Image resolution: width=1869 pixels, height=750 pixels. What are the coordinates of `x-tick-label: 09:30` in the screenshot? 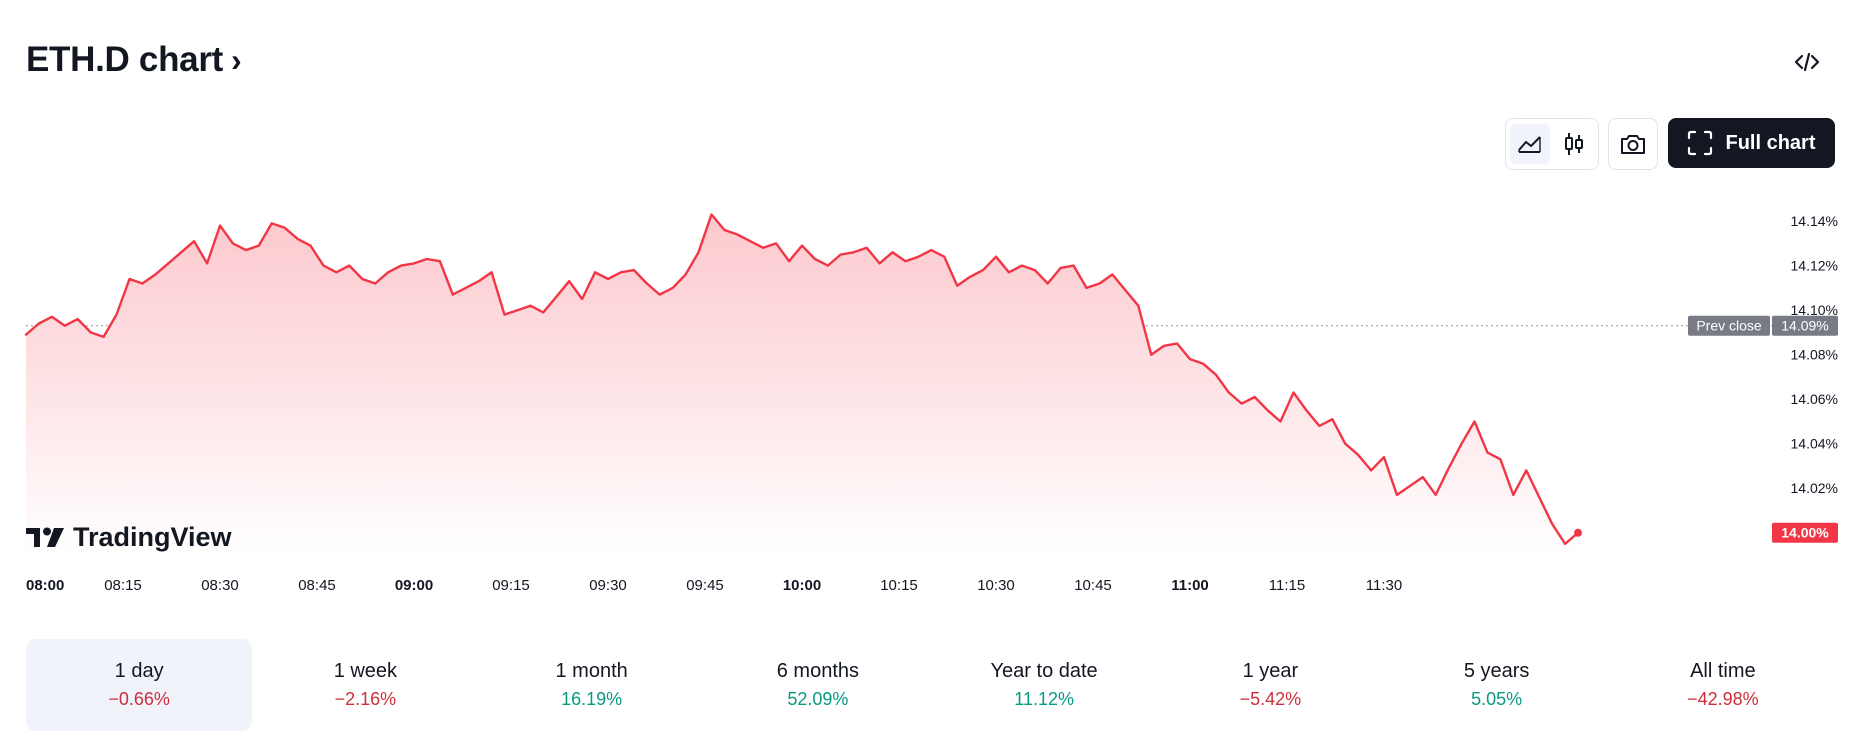 It's located at (608, 585).